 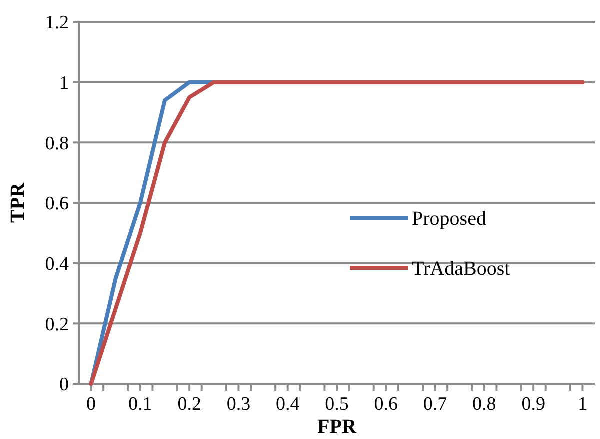 What do you see at coordinates (337, 427) in the screenshot?
I see `x-axis-title: FPR` at bounding box center [337, 427].